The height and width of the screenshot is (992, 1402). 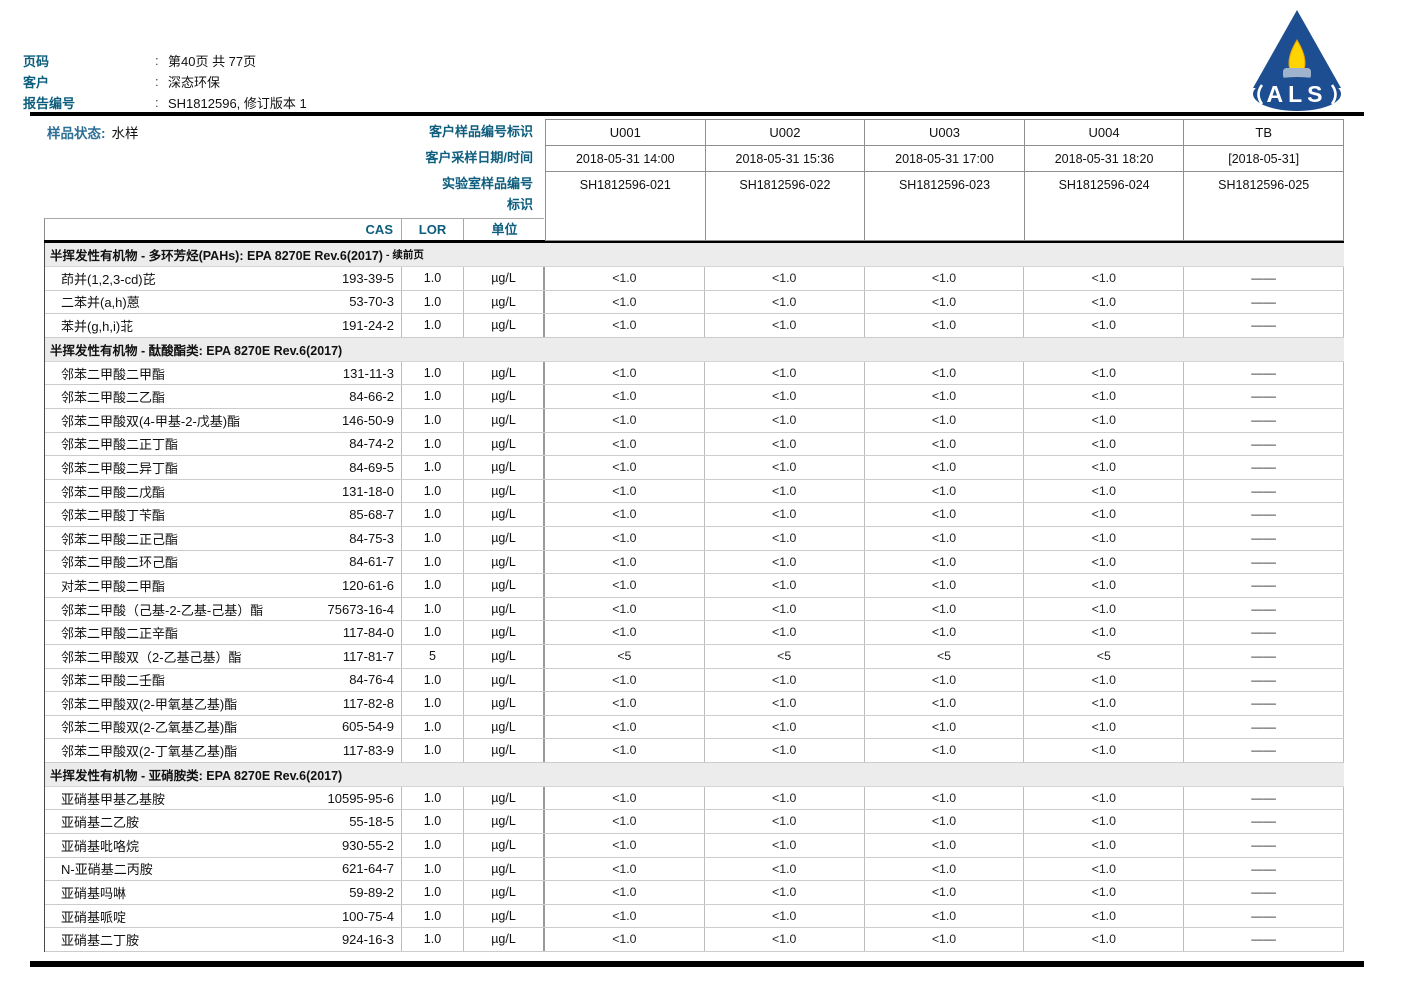 What do you see at coordinates (785, 206) in the screenshot?
I see `sample-labno-cell: SH1812596-022` at bounding box center [785, 206].